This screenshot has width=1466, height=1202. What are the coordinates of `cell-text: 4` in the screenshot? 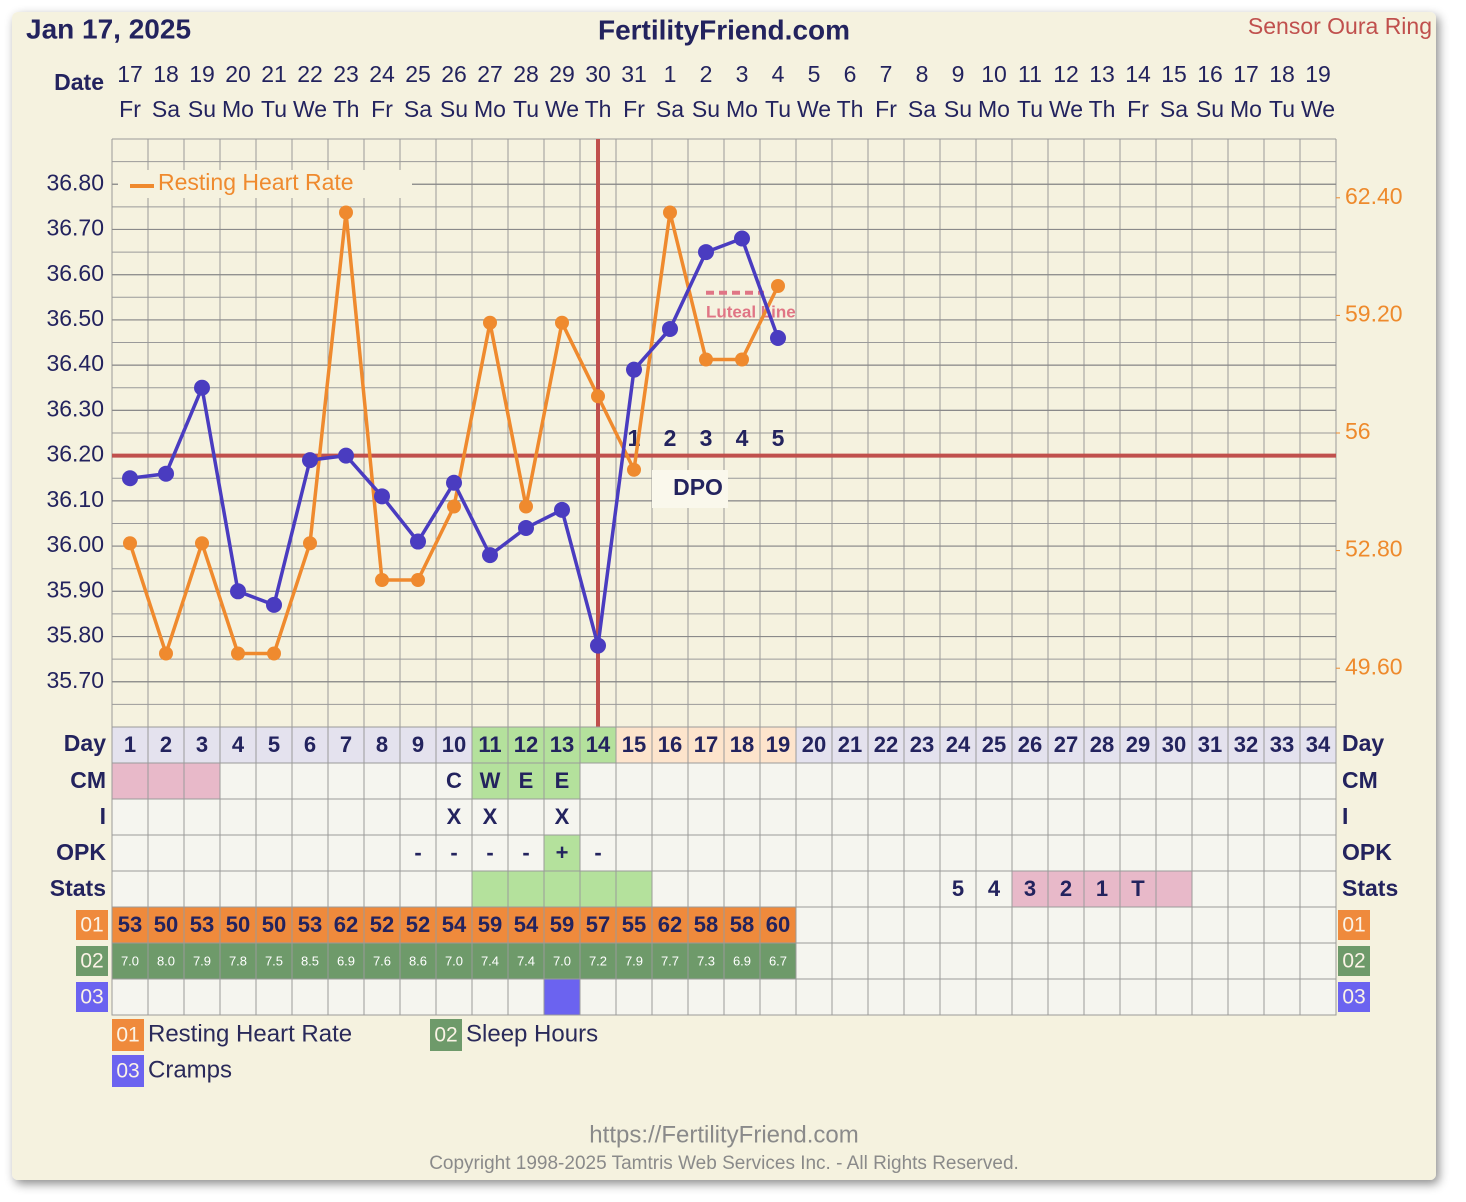 It's located at (994, 888).